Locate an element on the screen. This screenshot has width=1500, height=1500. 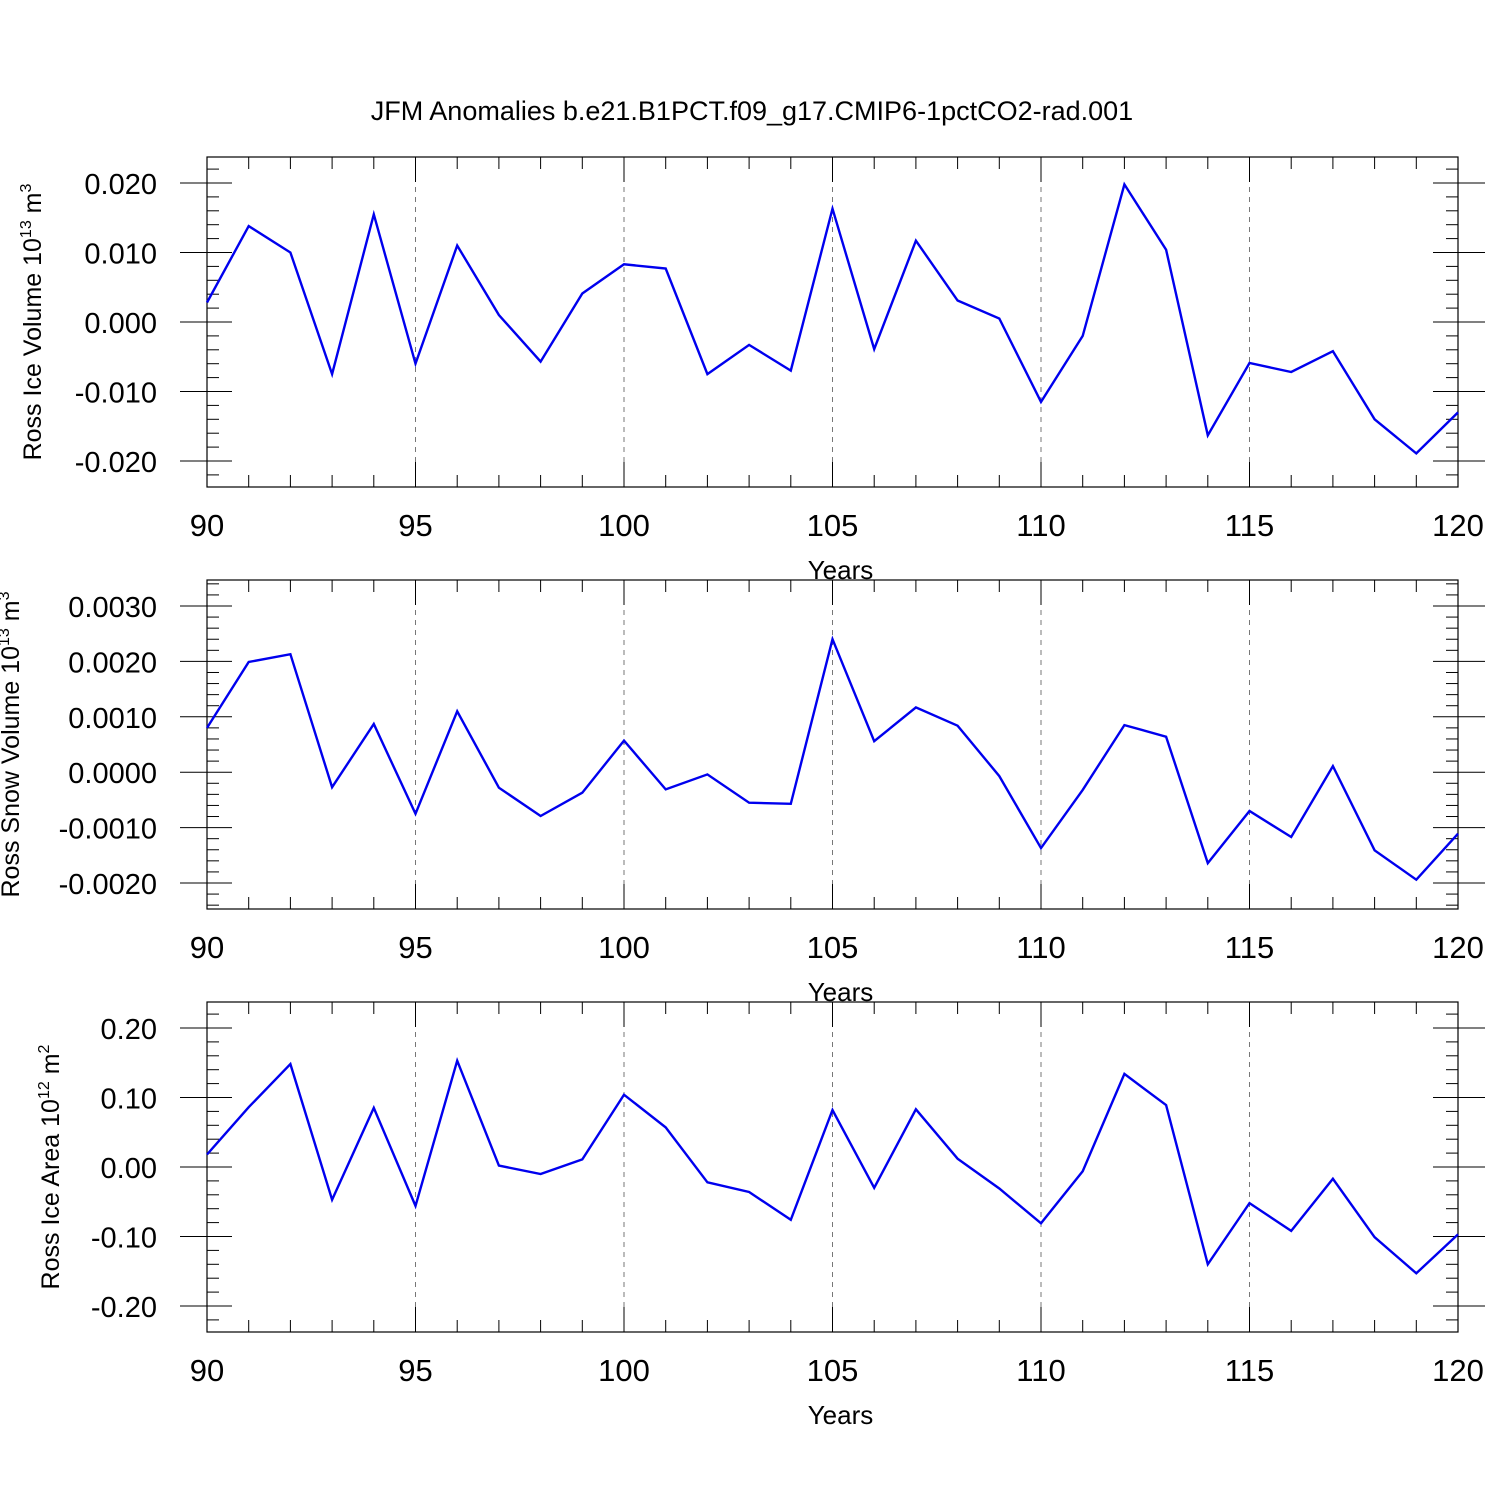
x-axis-label: Years is located at coordinates (841, 1415).